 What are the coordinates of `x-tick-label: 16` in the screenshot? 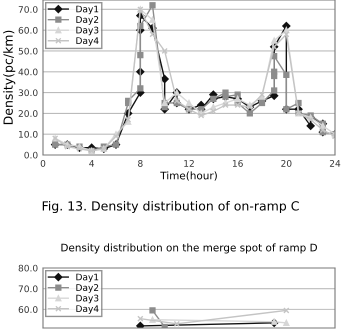 It's located at (237, 163).